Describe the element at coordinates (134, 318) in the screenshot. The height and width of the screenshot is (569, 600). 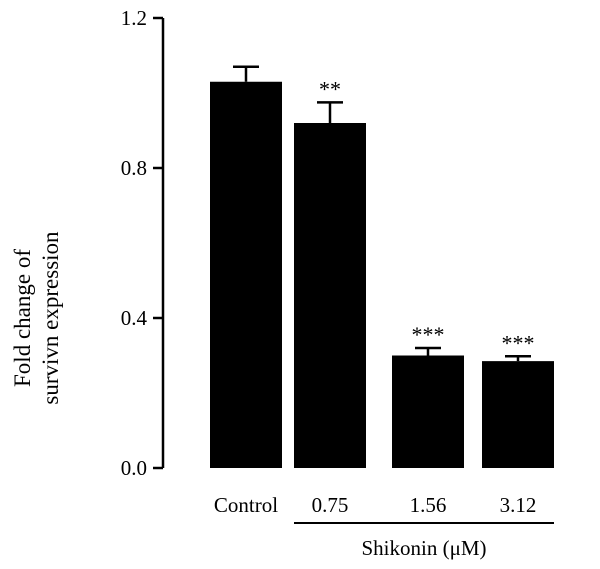
I see `y-tick-label-2: 0.4` at that location.